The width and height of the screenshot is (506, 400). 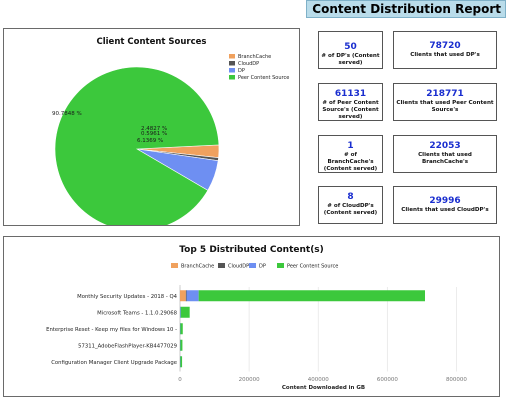 I want to click on stat-card-3-right: 22053 Clients that used BranchCache's, so click(x=445, y=154).